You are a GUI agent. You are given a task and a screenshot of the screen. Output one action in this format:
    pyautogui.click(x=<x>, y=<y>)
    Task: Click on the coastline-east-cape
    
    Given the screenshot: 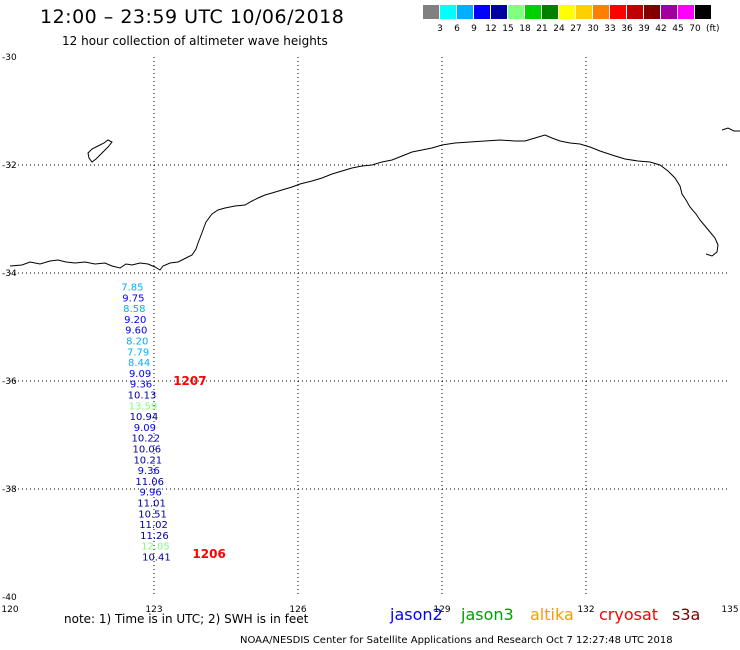 What is the action you would take?
    pyautogui.click(x=730, y=129)
    